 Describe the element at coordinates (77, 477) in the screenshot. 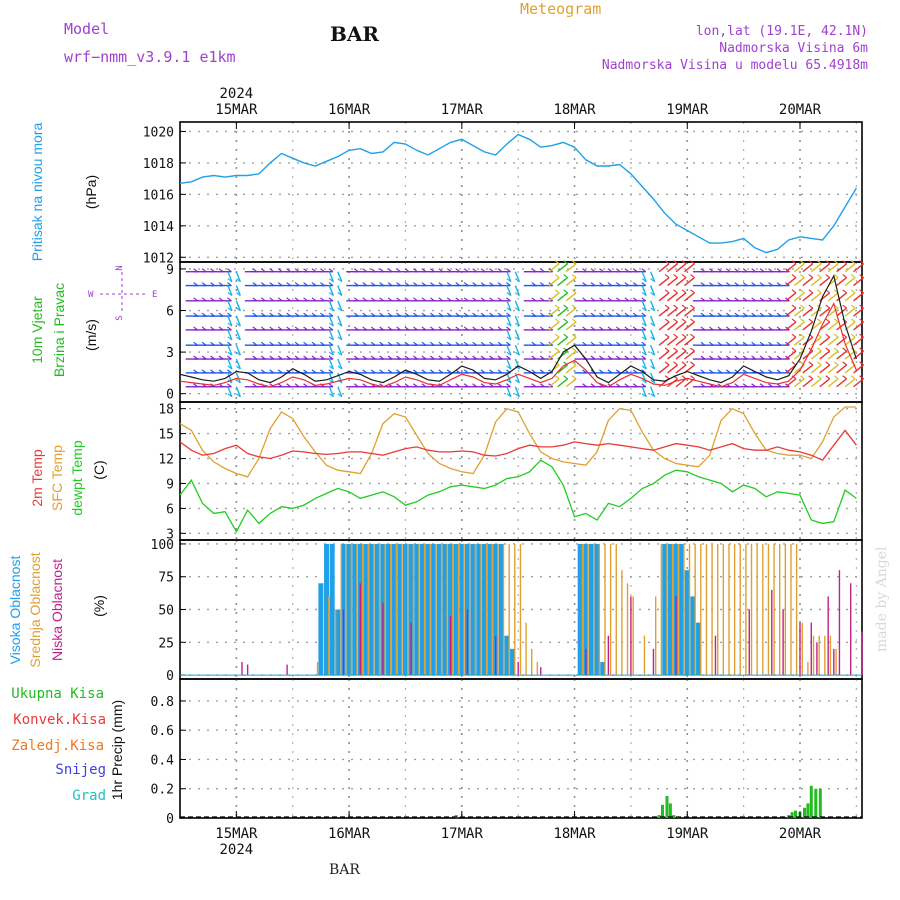

I see `dewpt-axis-title: dewpt Temp` at that location.